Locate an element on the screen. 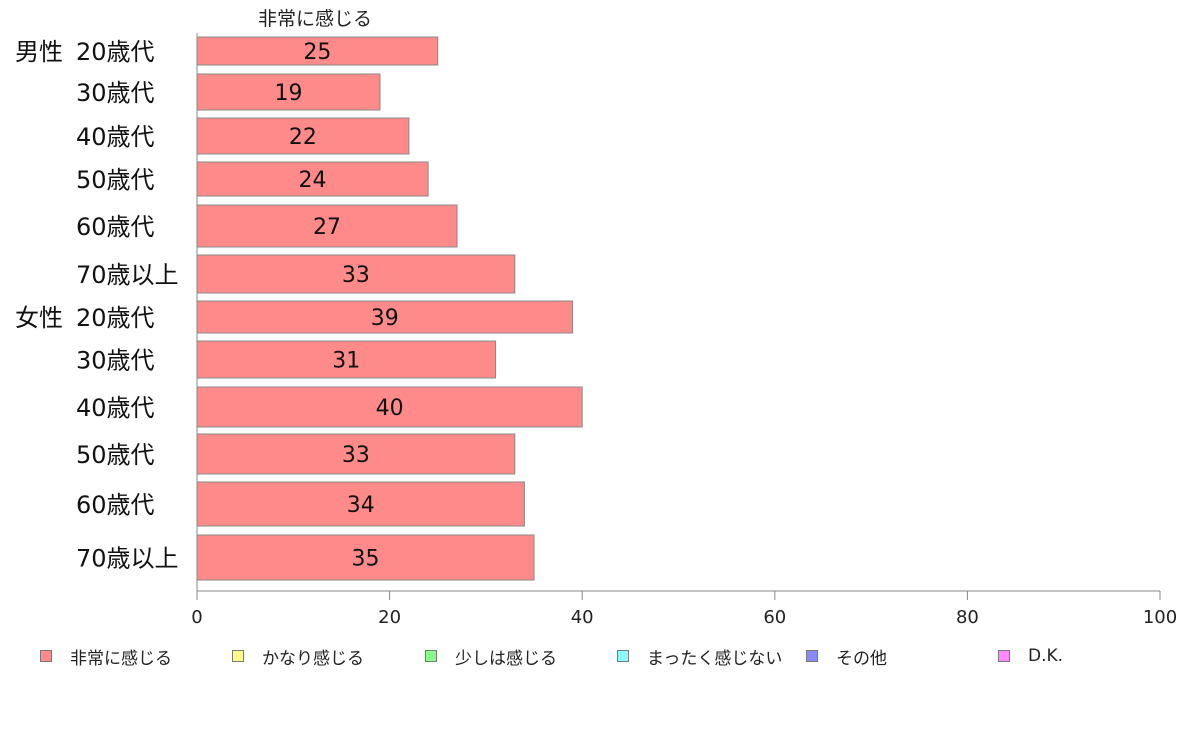 The image size is (1188, 736). legend-label: D.K. is located at coordinates (1046, 656).